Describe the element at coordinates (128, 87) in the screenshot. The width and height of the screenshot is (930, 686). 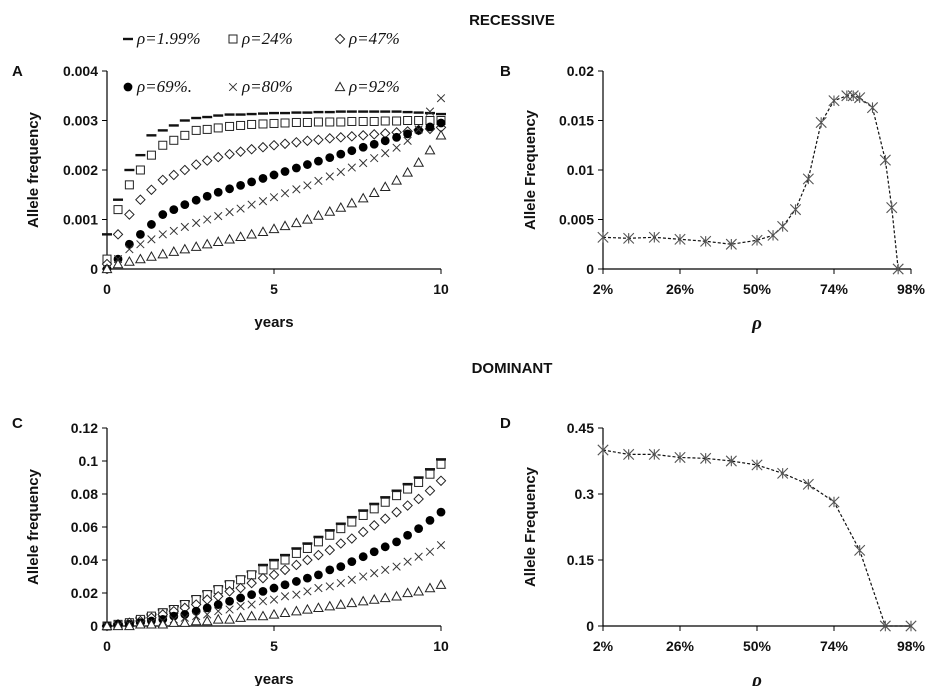
I see `legend-marker` at that location.